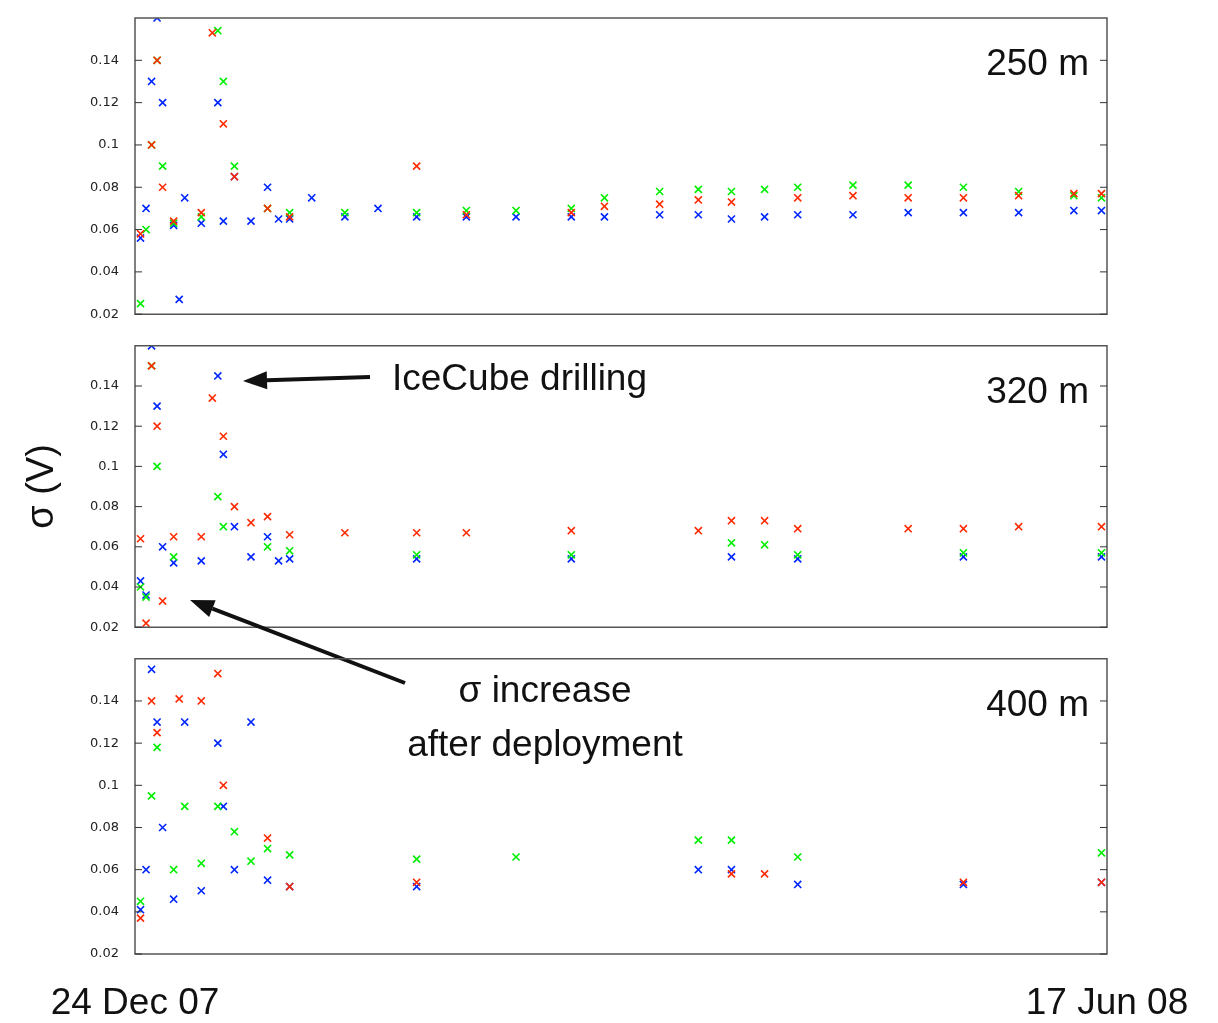 This screenshot has width=1218, height=1023. I want to click on x-tick-label: 24 Dec 07, so click(135, 1002).